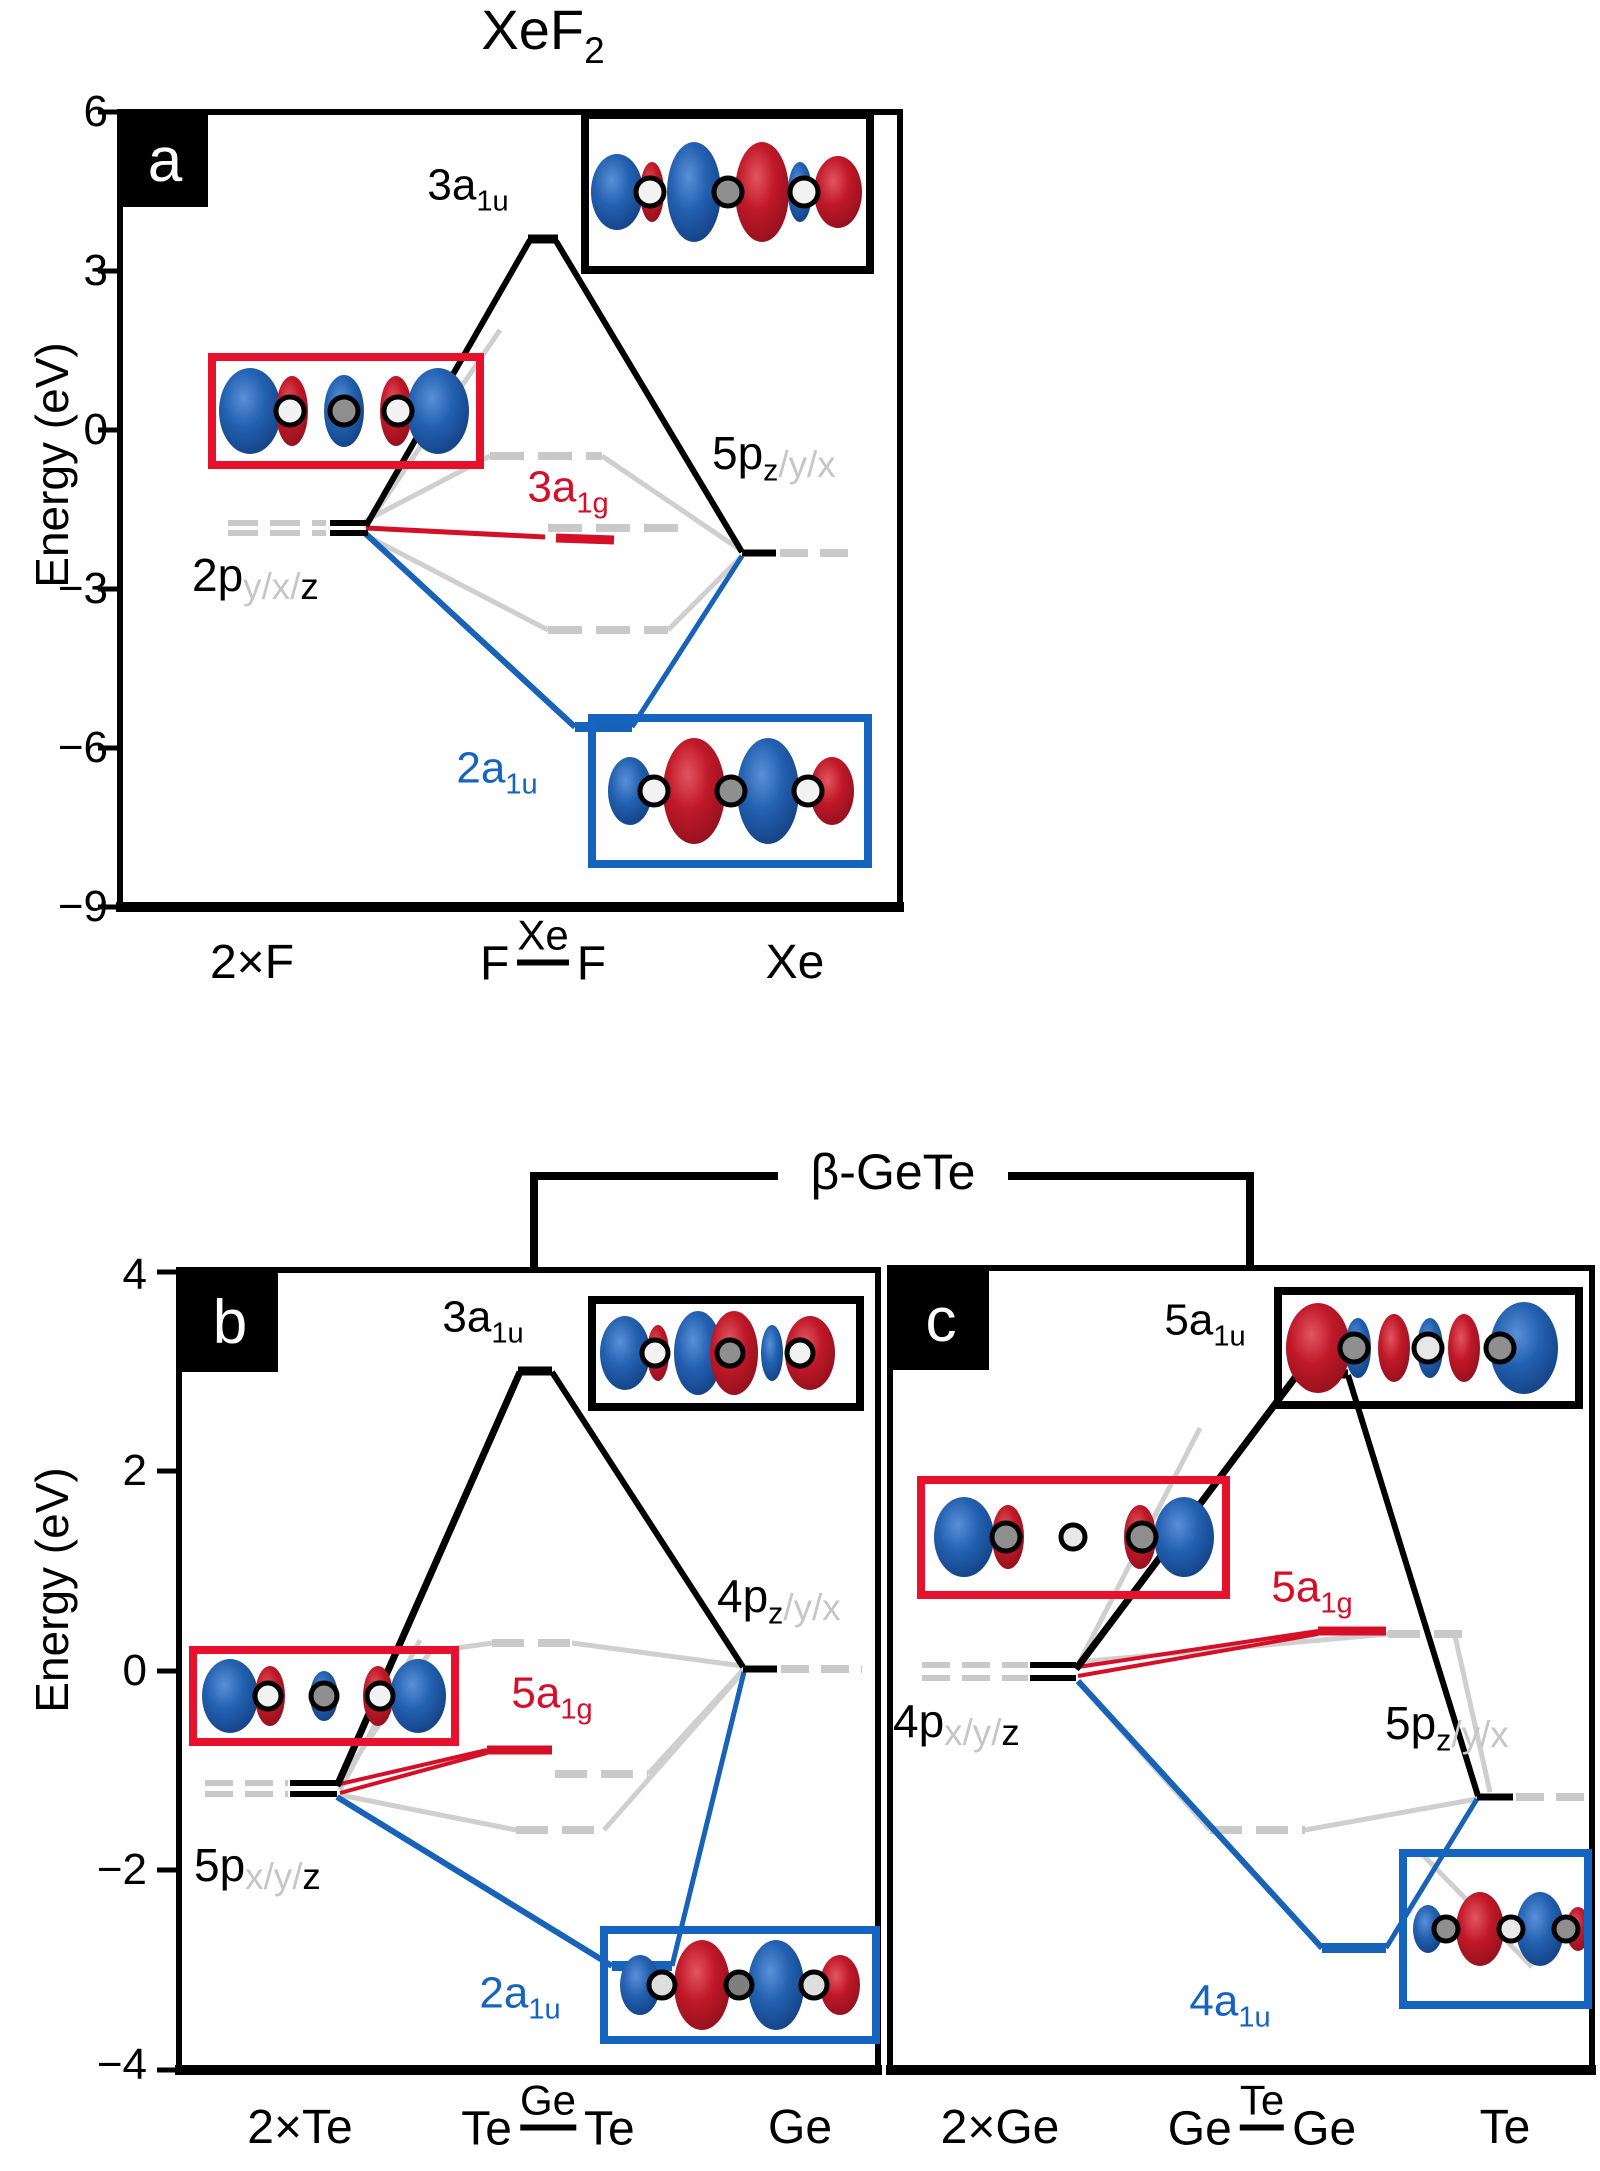  What do you see at coordinates (552, 1697) in the screenshot?
I see `mo-label-5a1g-b: 5a1g` at bounding box center [552, 1697].